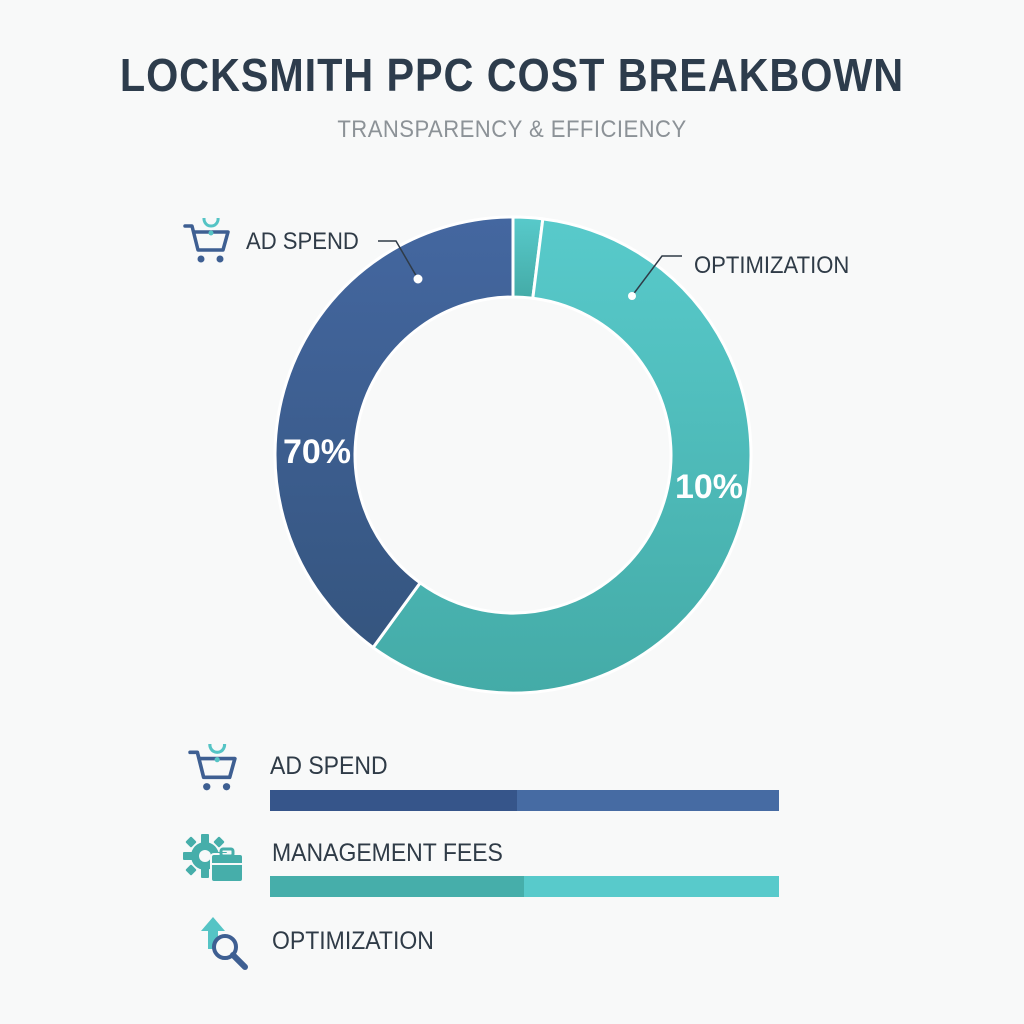 The height and width of the screenshot is (1024, 1024). I want to click on legend-label-ad-spend: AD SPEND, so click(329, 766).